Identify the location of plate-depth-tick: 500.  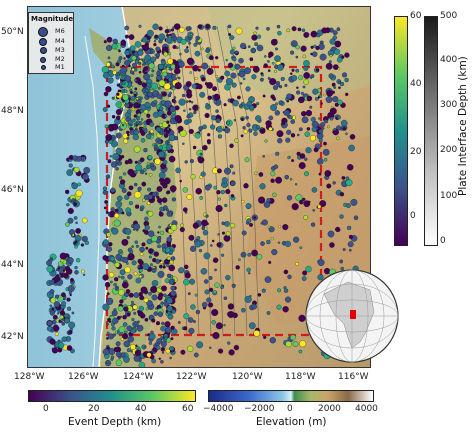
(449, 16).